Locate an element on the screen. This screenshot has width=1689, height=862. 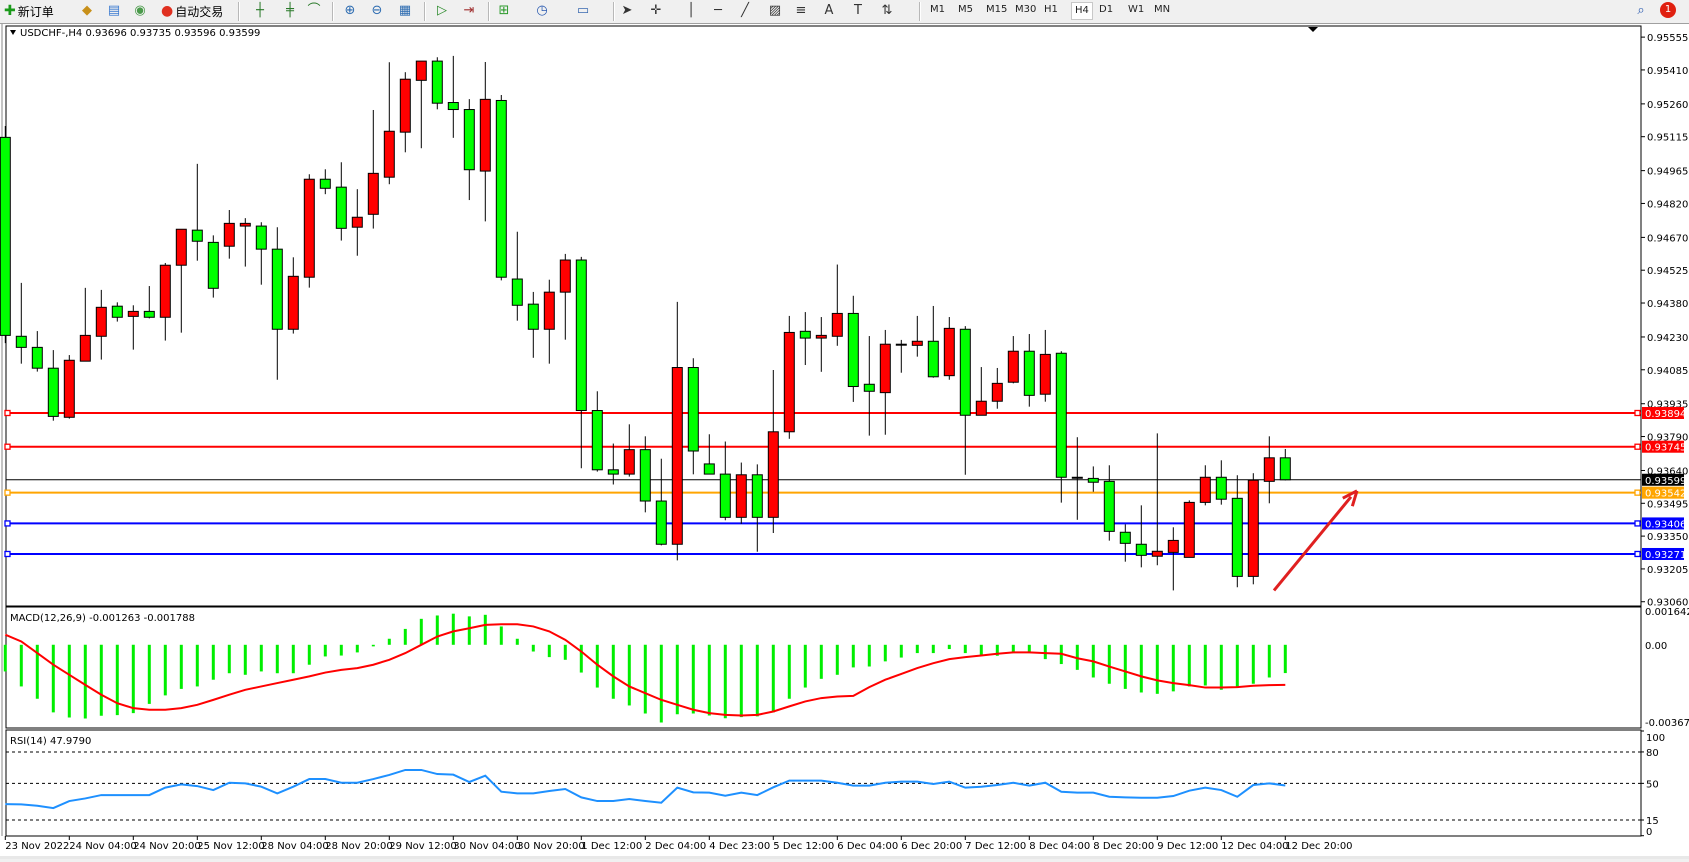
timeframe-h1: H1 is located at coordinates (1051, 9).